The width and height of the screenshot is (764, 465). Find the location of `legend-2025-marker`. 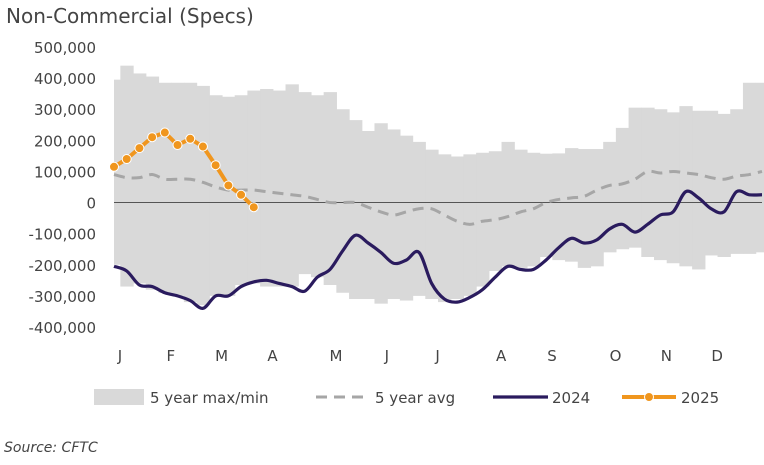

legend-2025-marker is located at coordinates (649, 397).